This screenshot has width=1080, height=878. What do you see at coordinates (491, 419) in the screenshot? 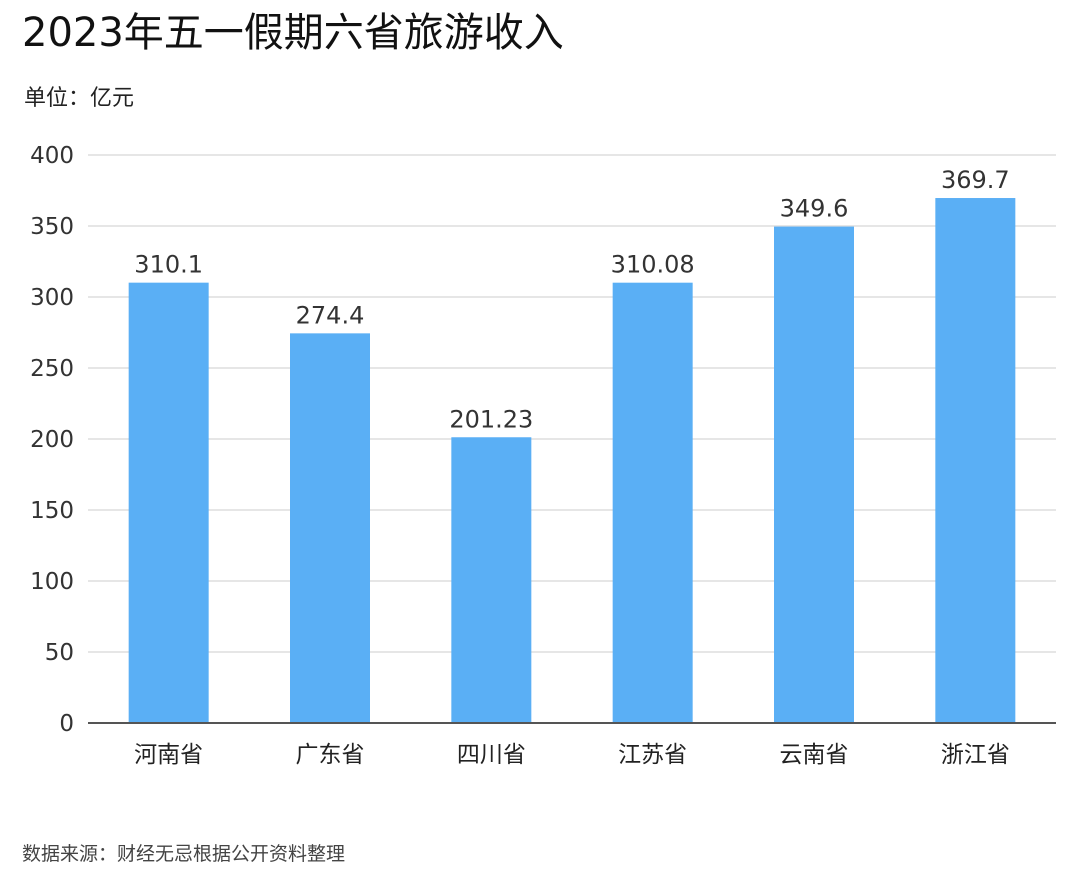
I see `bar-value-label: 201.23` at bounding box center [491, 419].